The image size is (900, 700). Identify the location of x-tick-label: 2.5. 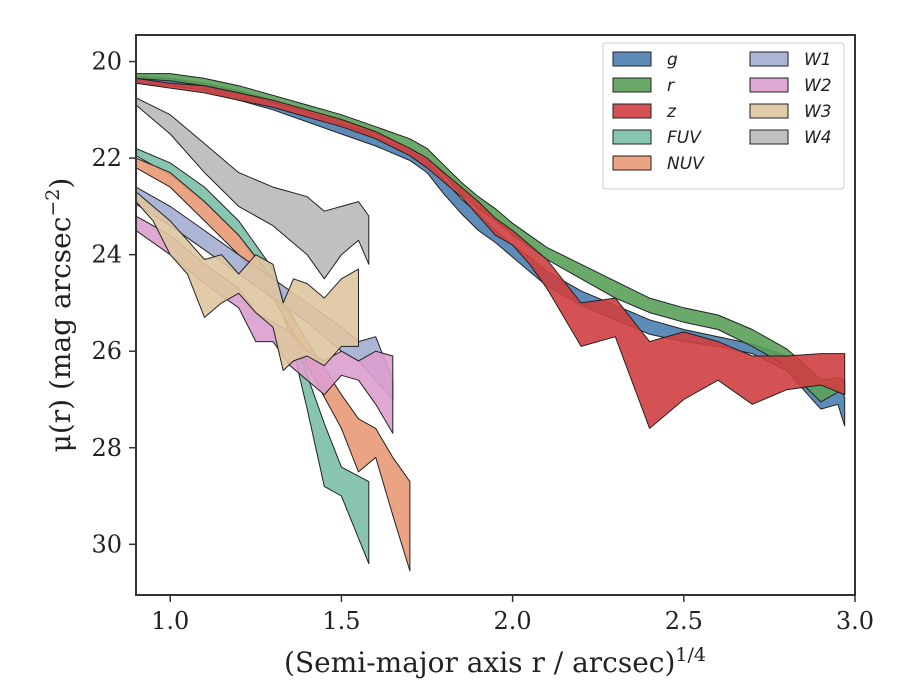
(684, 621).